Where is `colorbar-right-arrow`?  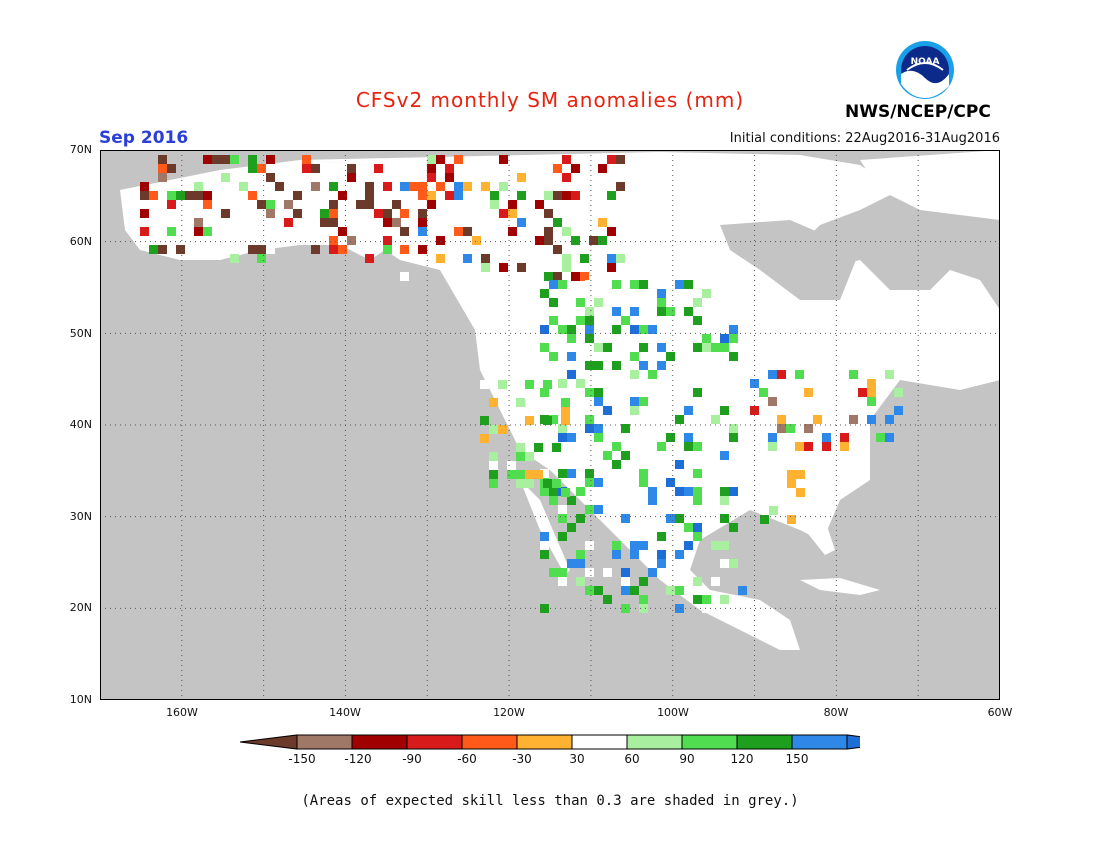
colorbar-right-arrow is located at coordinates (853, 742).